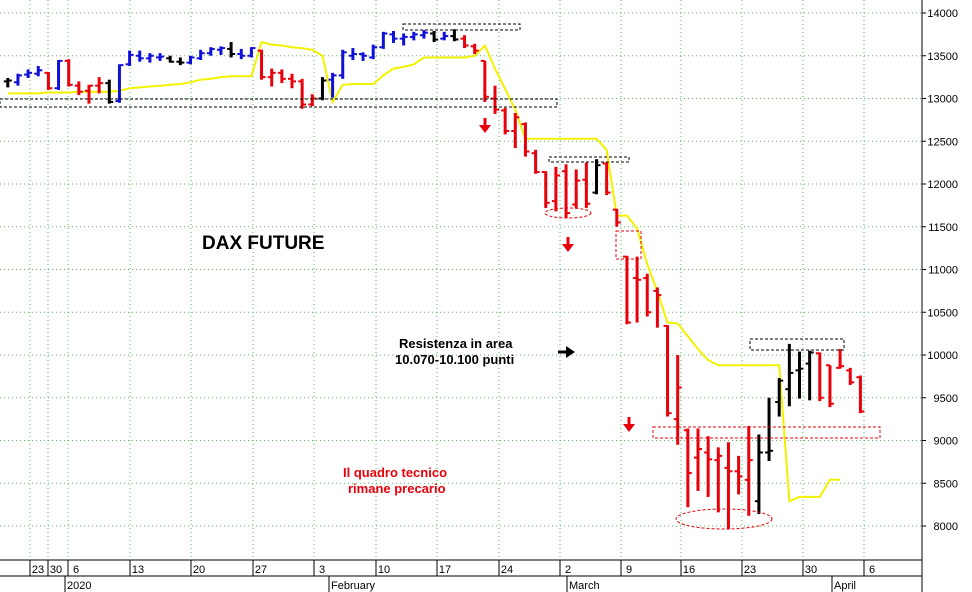 This screenshot has width=972, height=592. I want to click on x-tick-label: 23, so click(750, 570).